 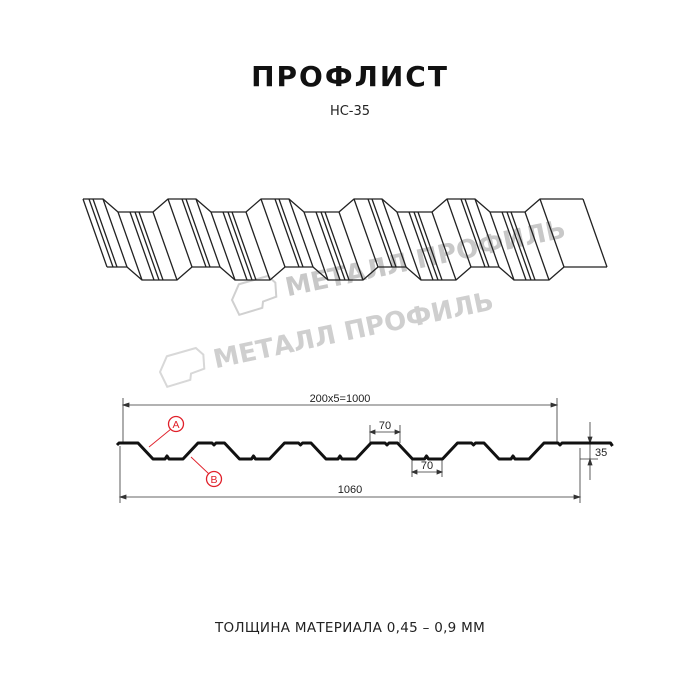 What do you see at coordinates (364, 451) in the screenshot?
I see `profile-cross-section` at bounding box center [364, 451].